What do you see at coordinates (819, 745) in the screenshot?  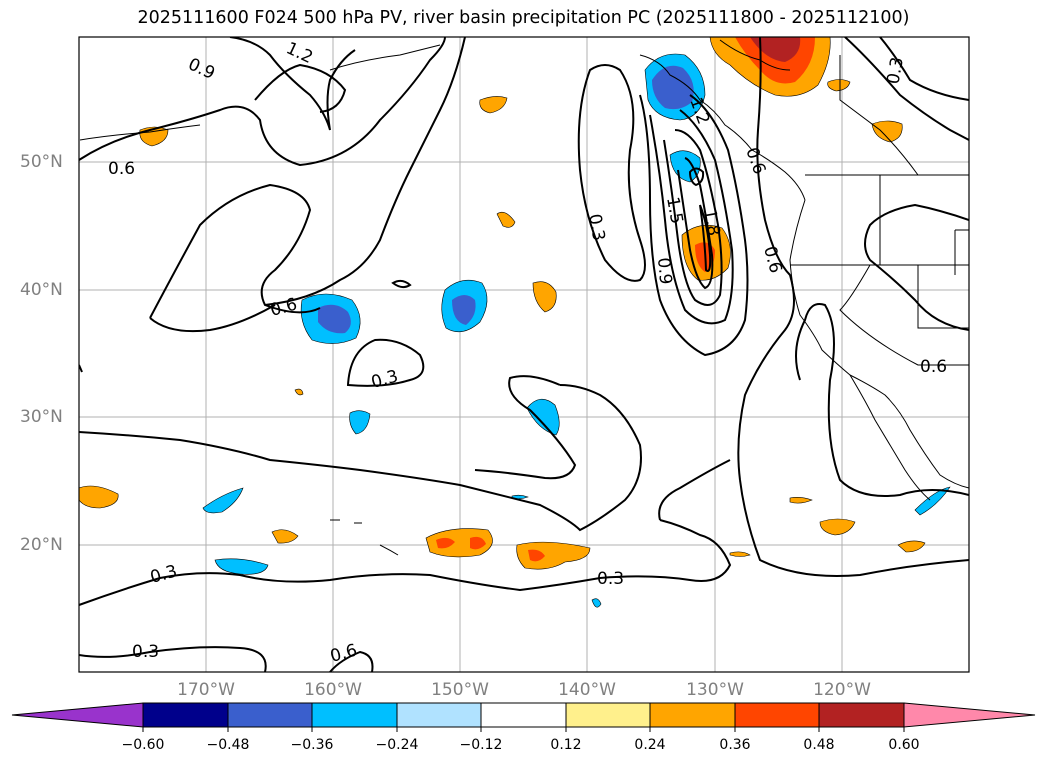 I see `colorbar-tick-label: 0.48` at bounding box center [819, 745].